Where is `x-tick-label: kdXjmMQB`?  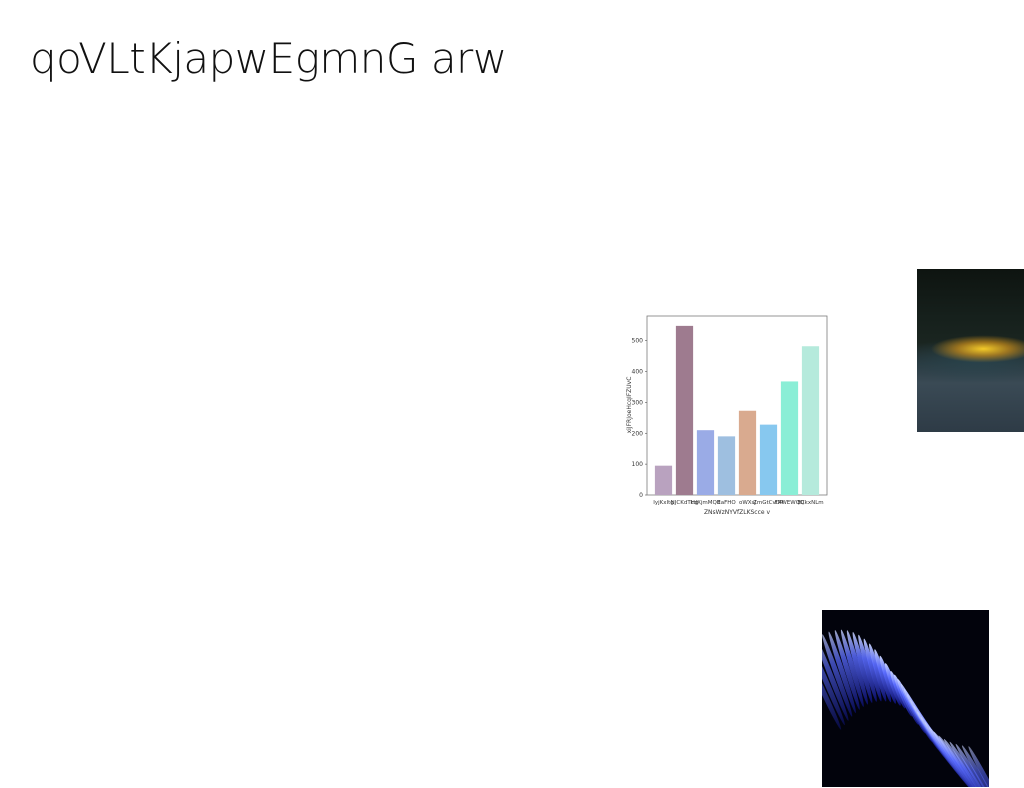
x-tick-label: kdXjmMQB is located at coordinates (705, 503).